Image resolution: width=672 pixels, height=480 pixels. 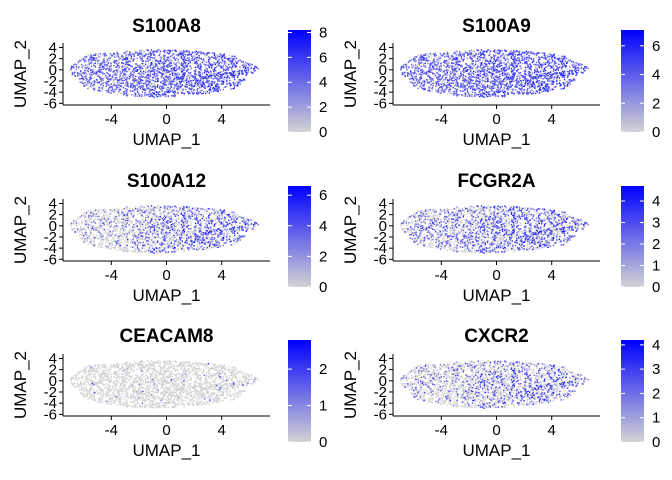 I want to click on colorbar-tick-label: 4, so click(x=323, y=82).